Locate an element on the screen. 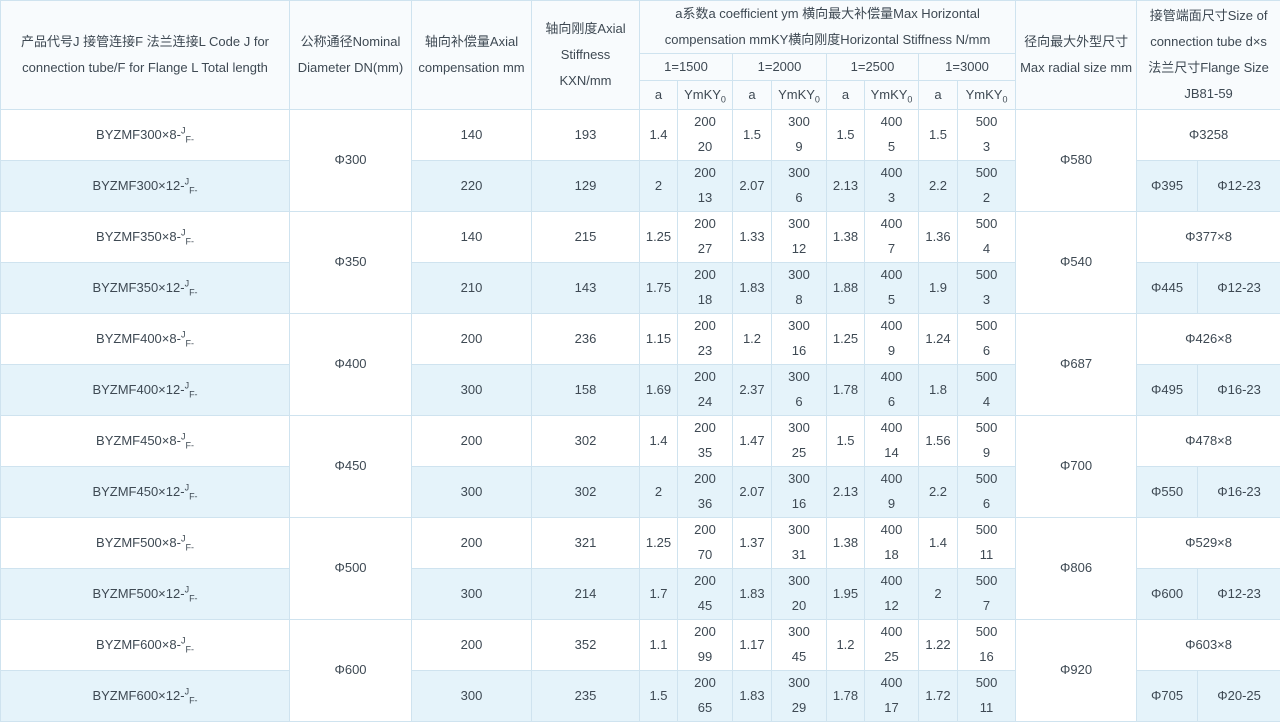 The width and height of the screenshot is (1280, 724). header-ymky-4: YmKY0 is located at coordinates (986, 95).